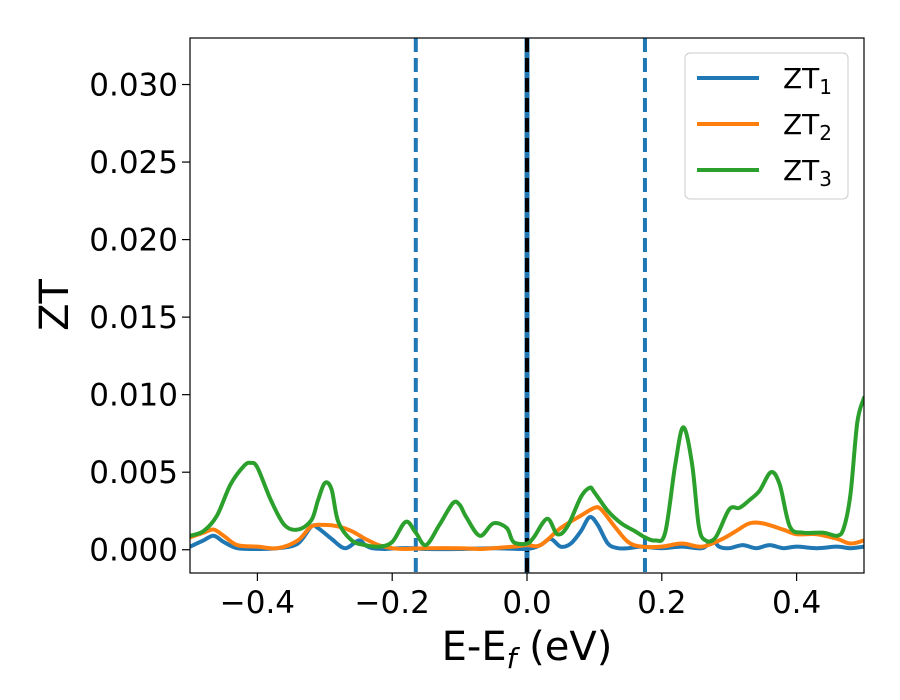  What do you see at coordinates (133, 396) in the screenshot?
I see `y-tick-label: 0.010` at bounding box center [133, 396].